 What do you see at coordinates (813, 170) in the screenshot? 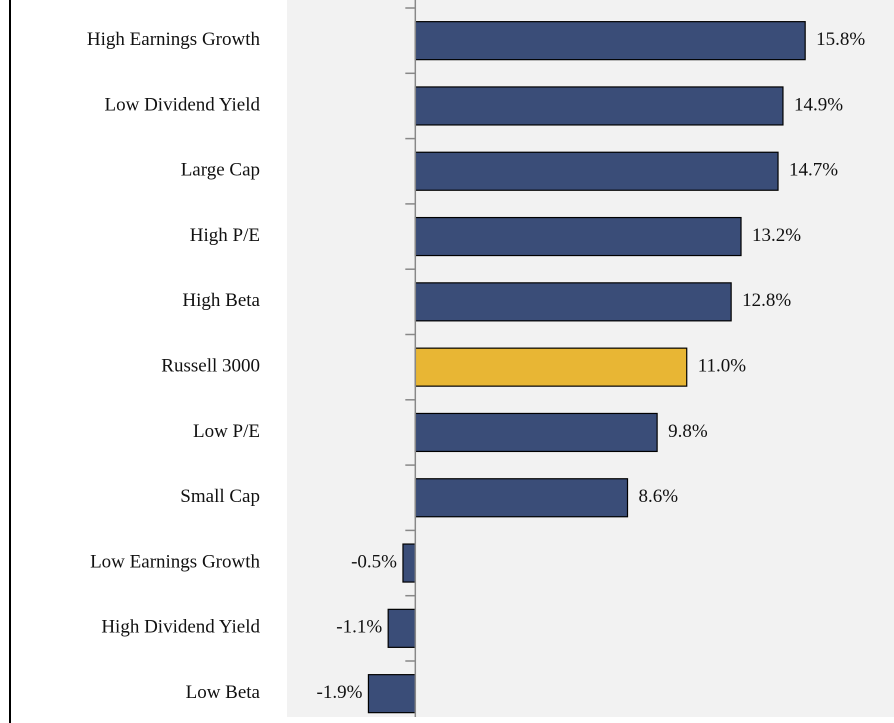
I see `data-label: 14.7%` at bounding box center [813, 170].